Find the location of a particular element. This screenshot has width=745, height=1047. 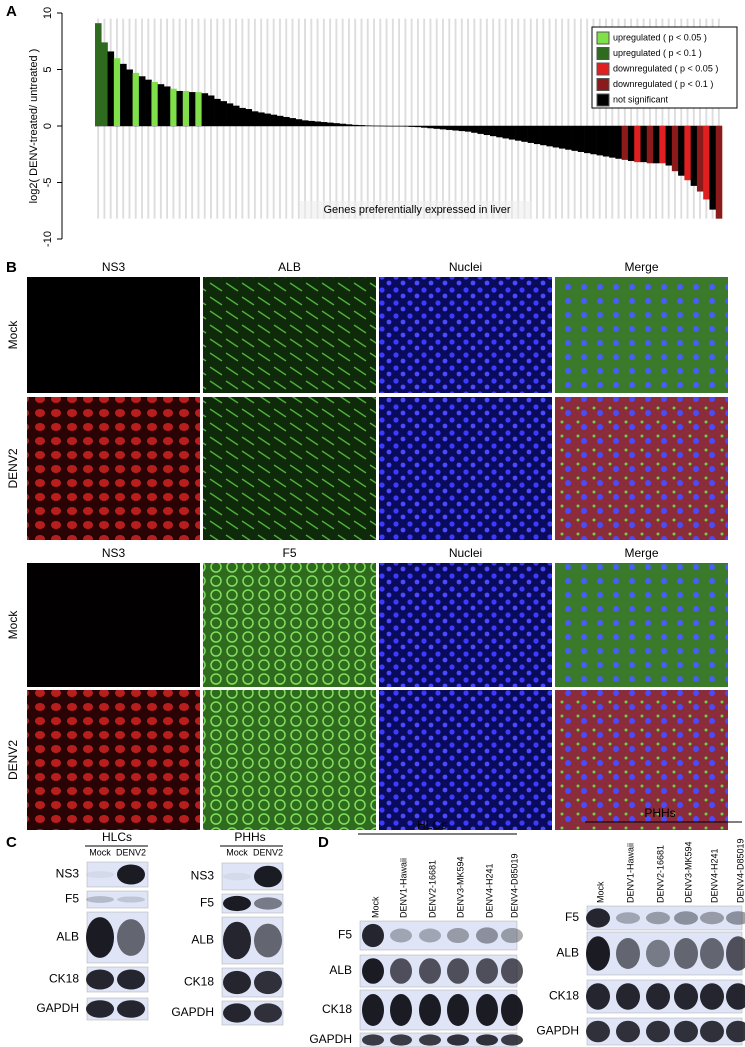

legend-label: not significant is located at coordinates (641, 99).